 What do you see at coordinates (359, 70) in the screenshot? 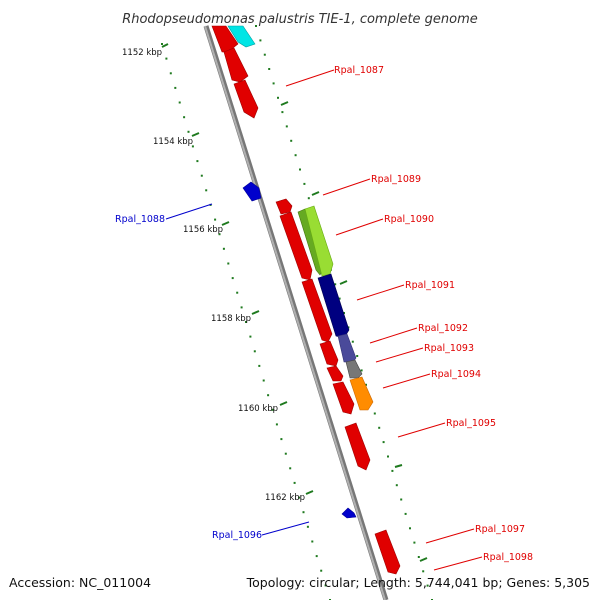
I see `gene-label: Rpal_1087` at bounding box center [359, 70].